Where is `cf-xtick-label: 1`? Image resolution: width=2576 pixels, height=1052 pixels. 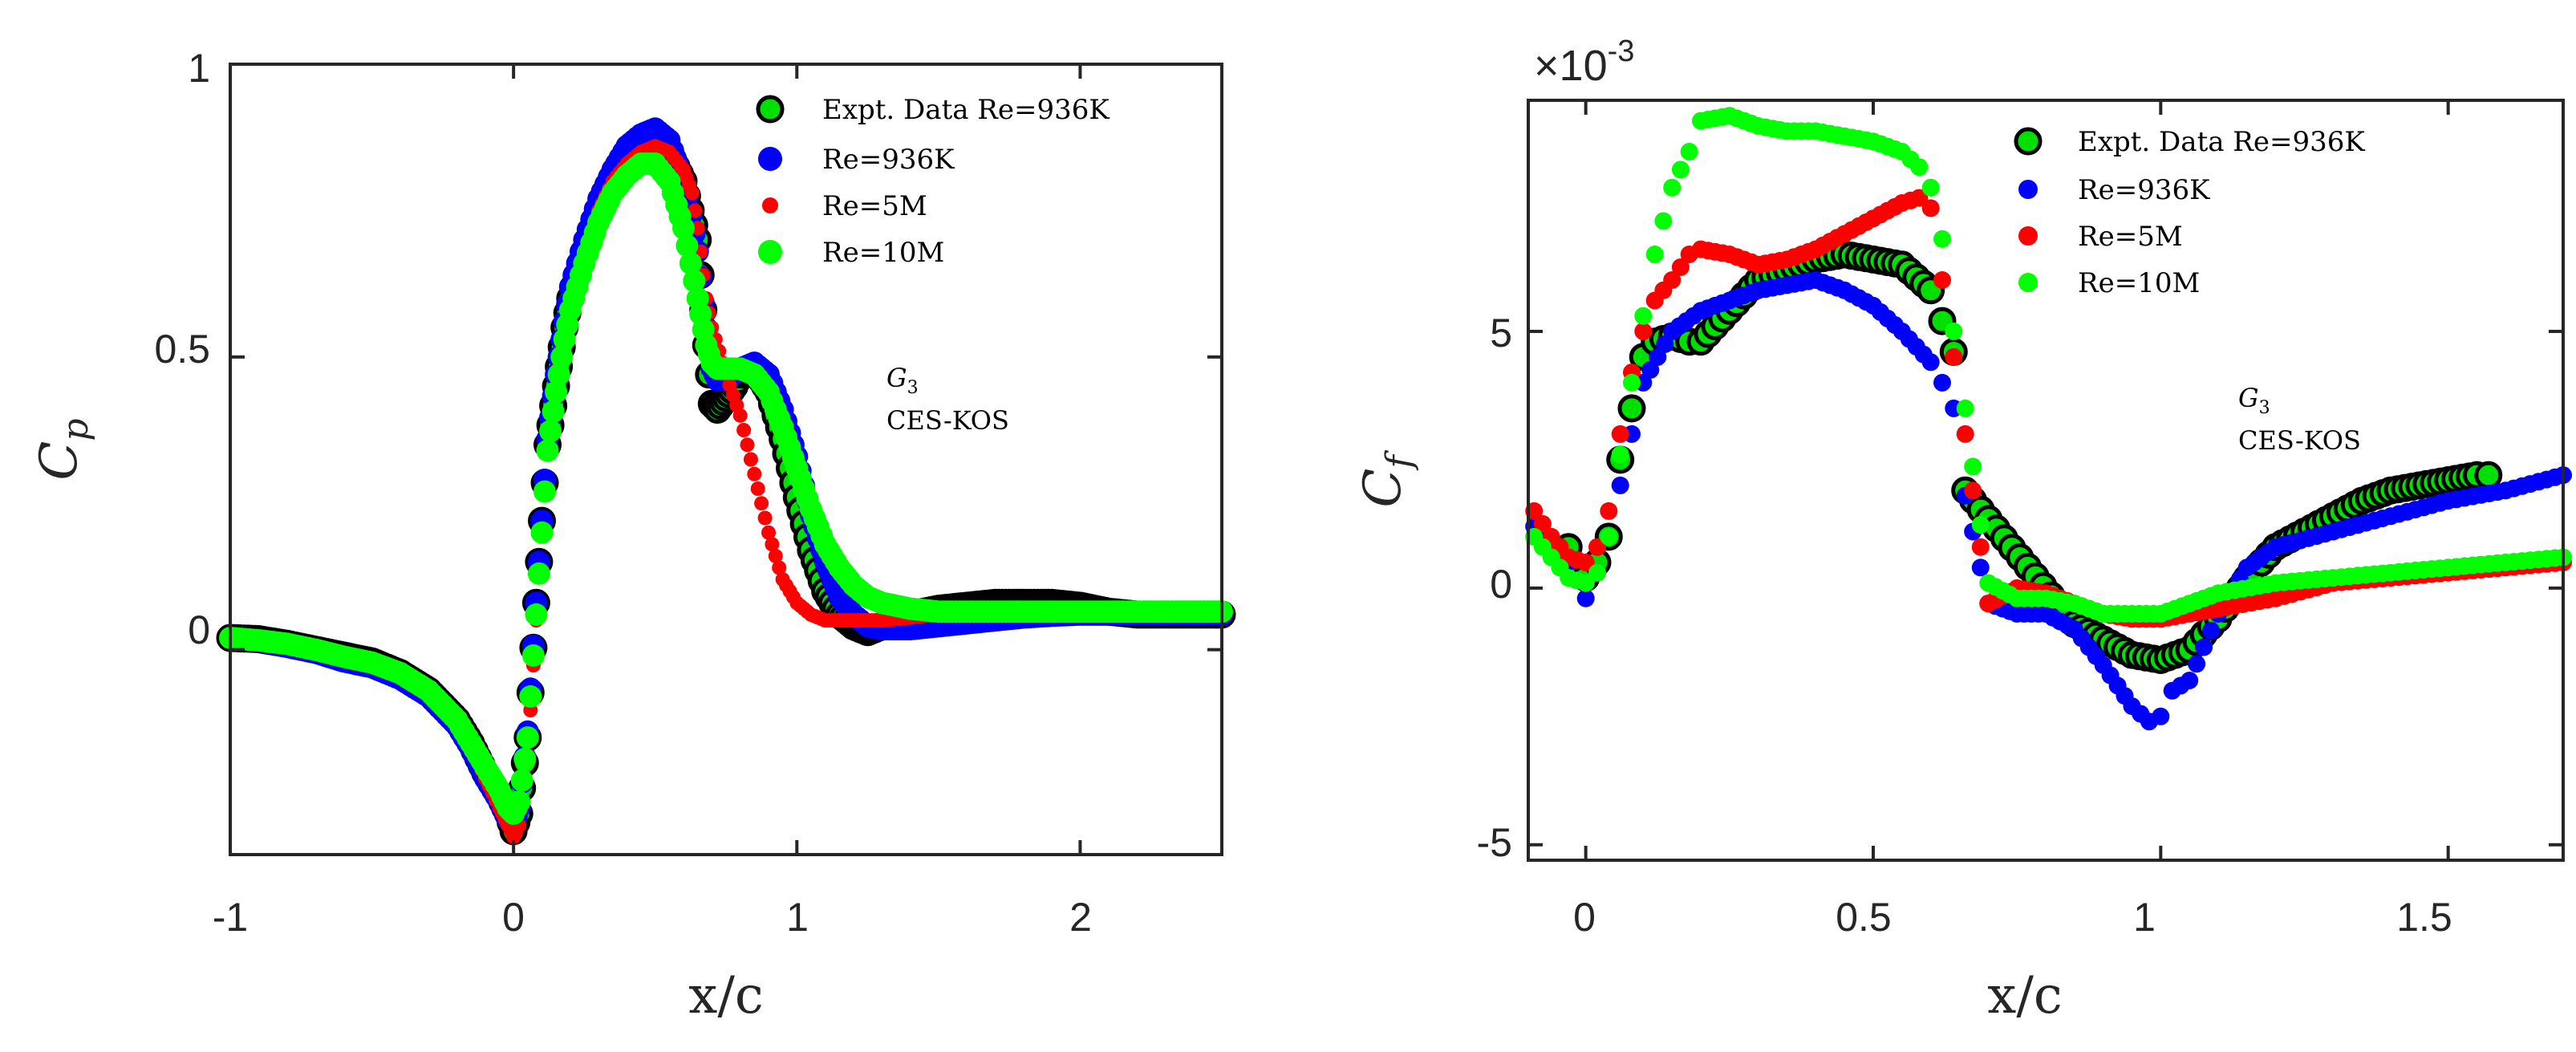
cf-xtick-label: 1 is located at coordinates (2144, 917).